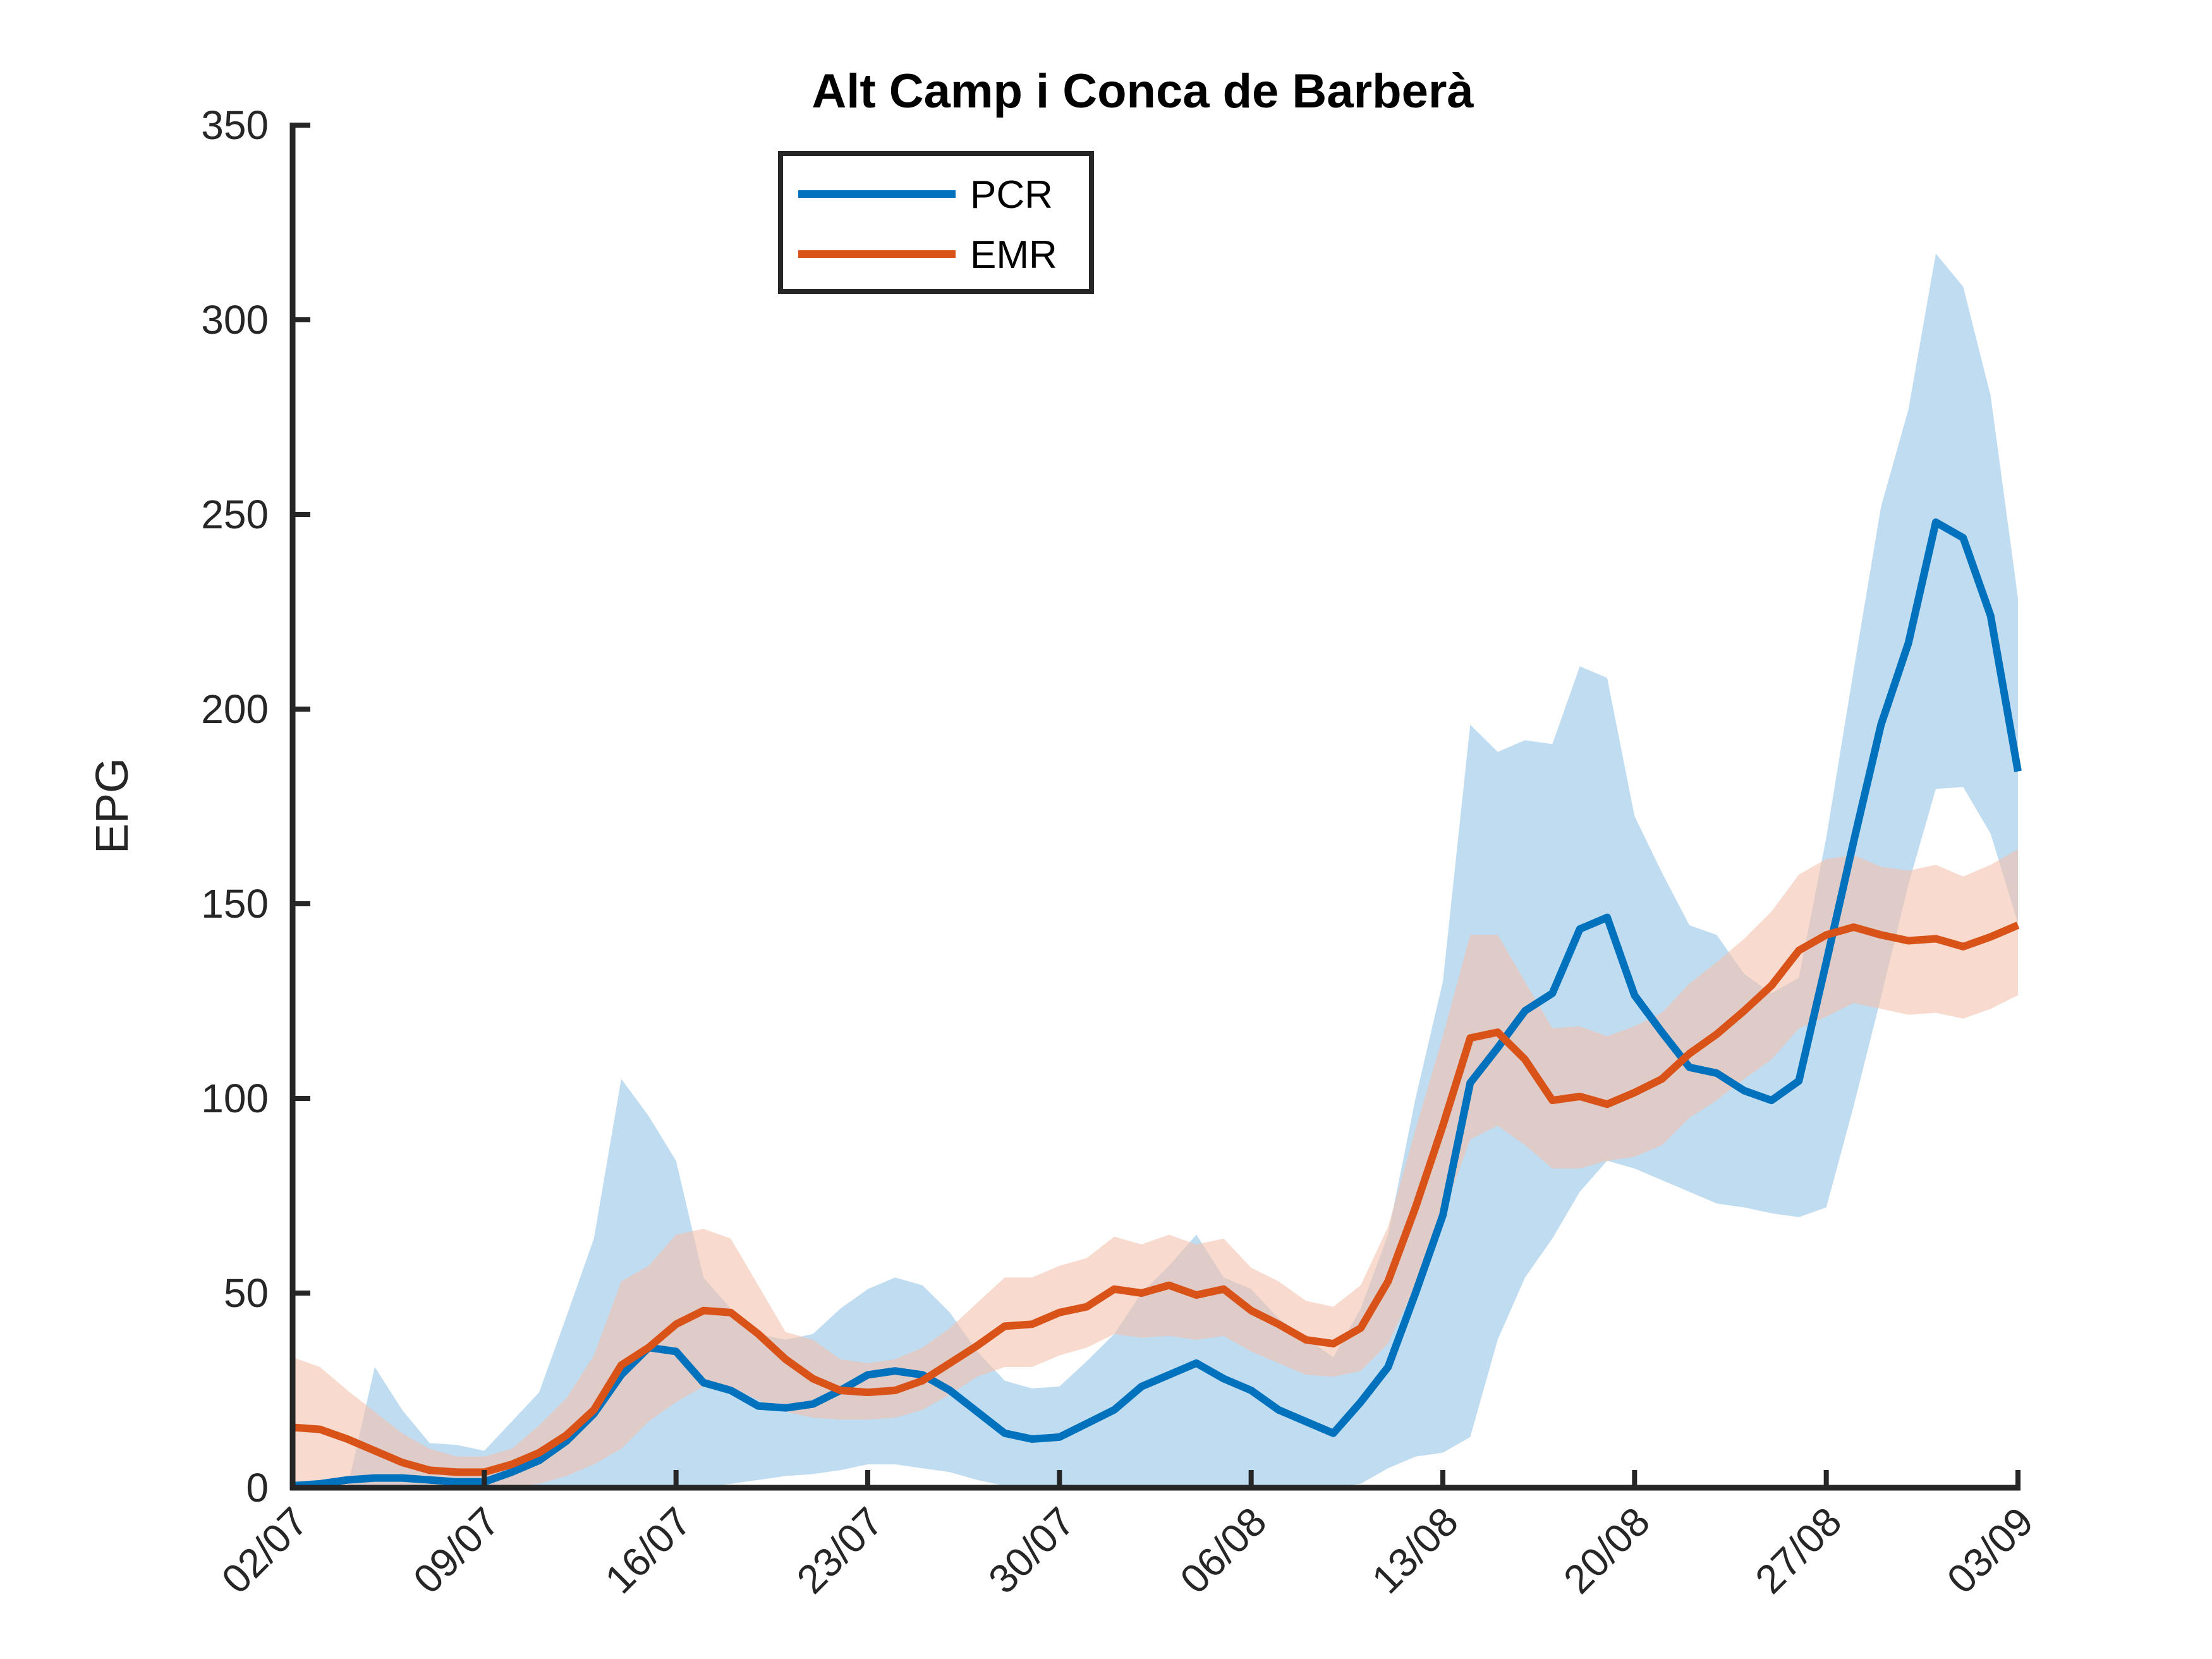 The height and width of the screenshot is (1659, 2212). What do you see at coordinates (255, 806) in the screenshot?
I see `y-ticks: 0 50 100 150 200 250 300 350` at bounding box center [255, 806].